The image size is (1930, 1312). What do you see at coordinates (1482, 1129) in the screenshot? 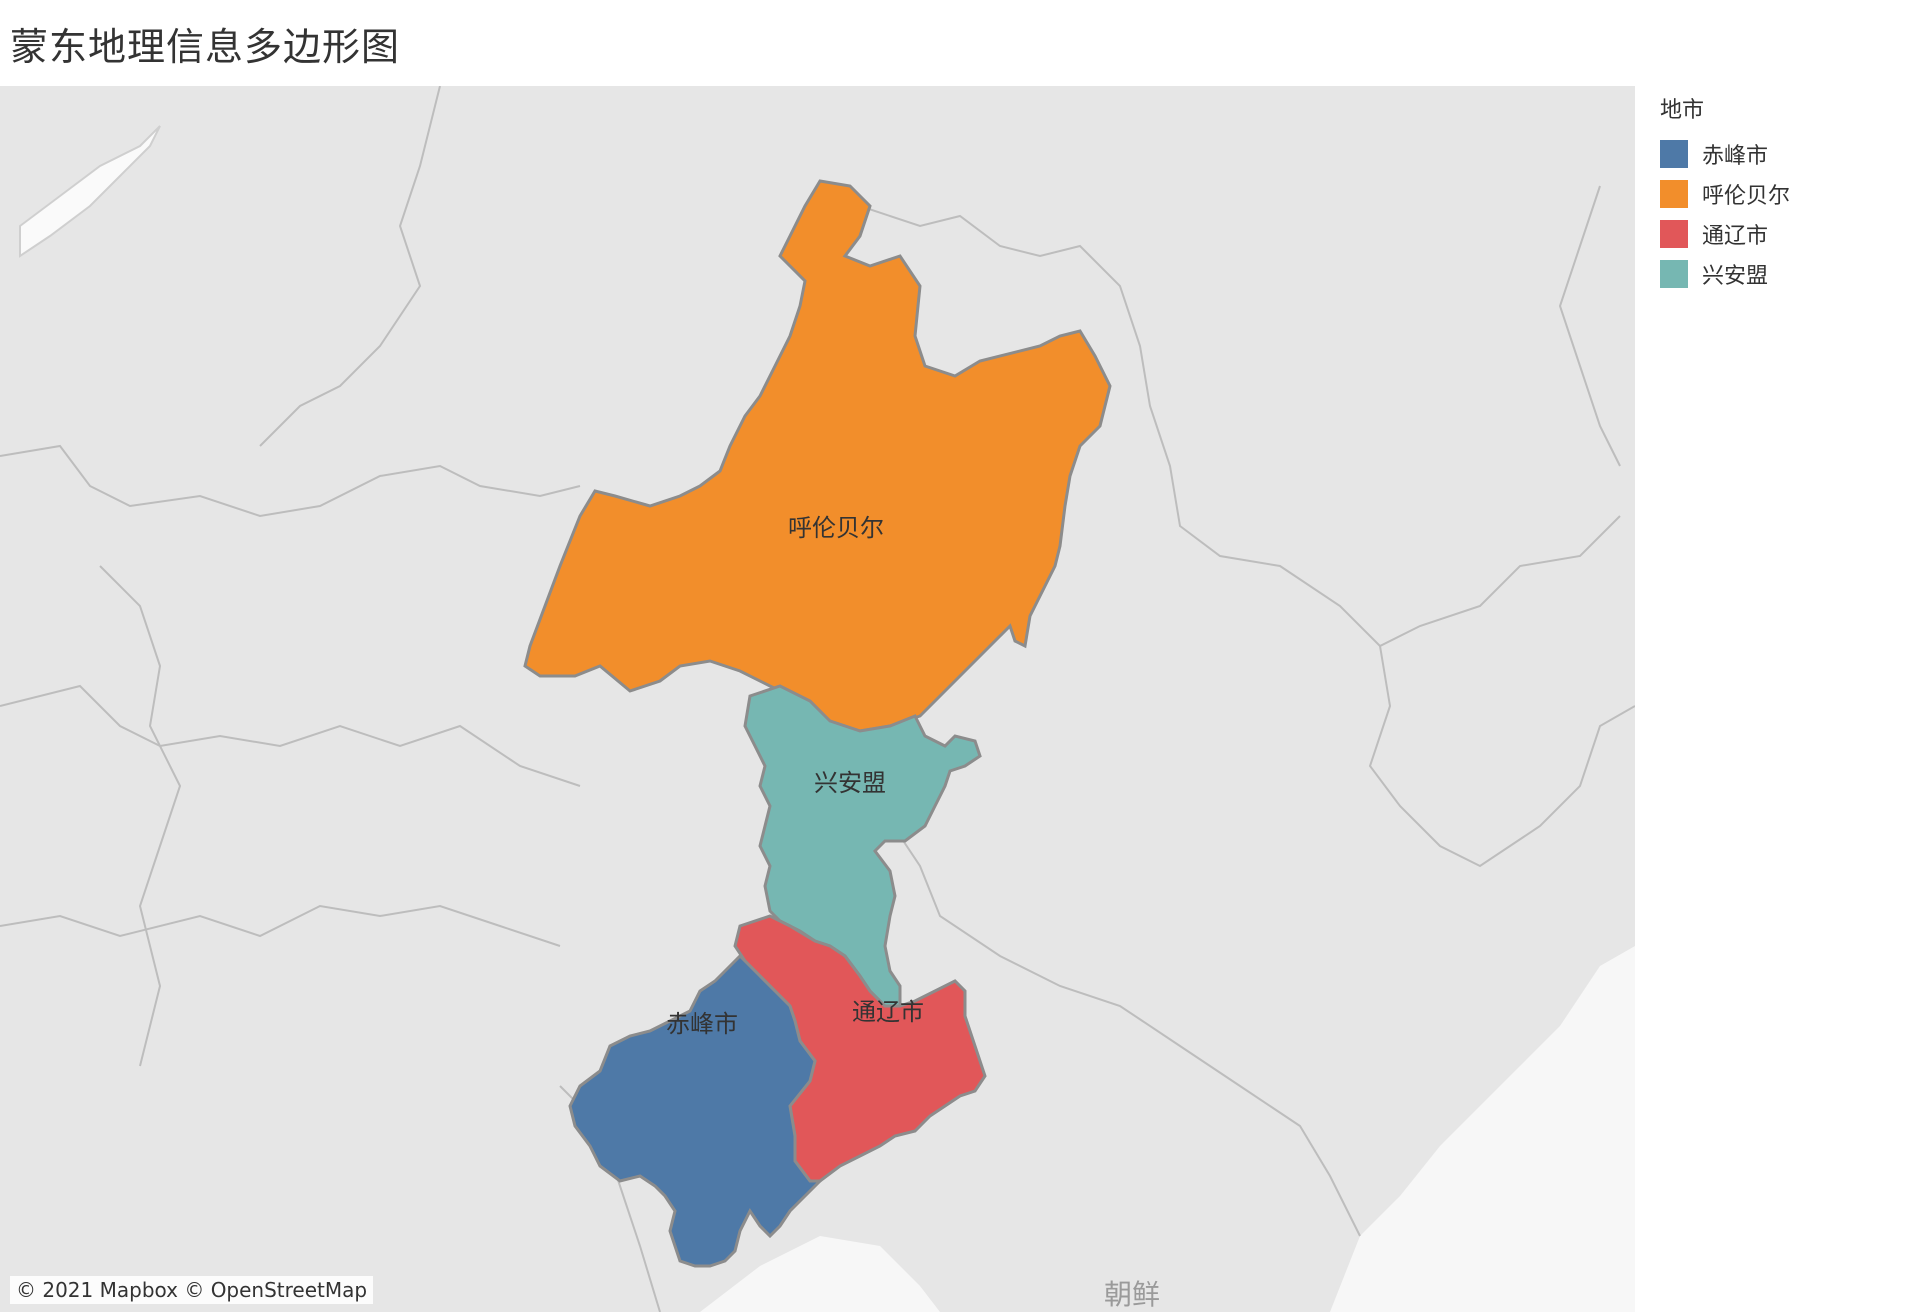
I see `sea-area` at bounding box center [1482, 1129].